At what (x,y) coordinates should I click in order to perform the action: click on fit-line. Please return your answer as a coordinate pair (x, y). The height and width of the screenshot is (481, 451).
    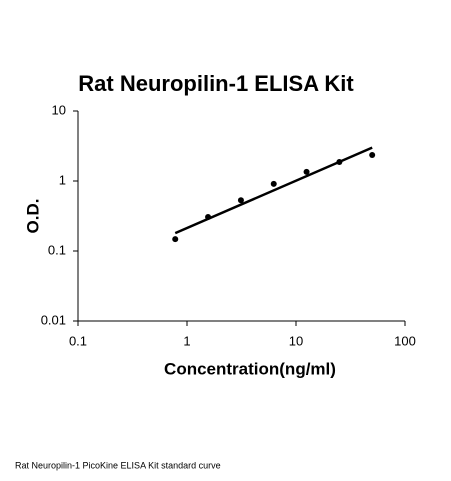
    Looking at the image, I should click on (273, 190).